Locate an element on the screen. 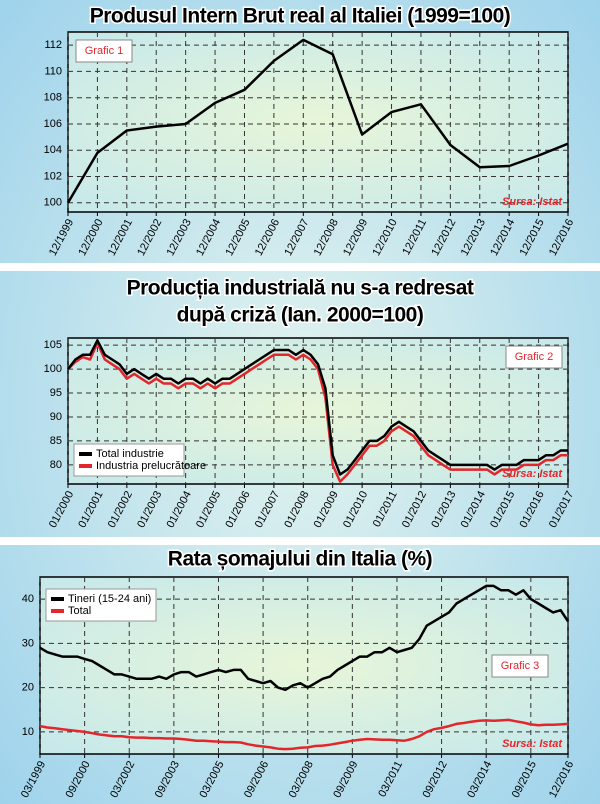 The width and height of the screenshot is (600, 804). y-tick-label: 105 is located at coordinates (53, 345).